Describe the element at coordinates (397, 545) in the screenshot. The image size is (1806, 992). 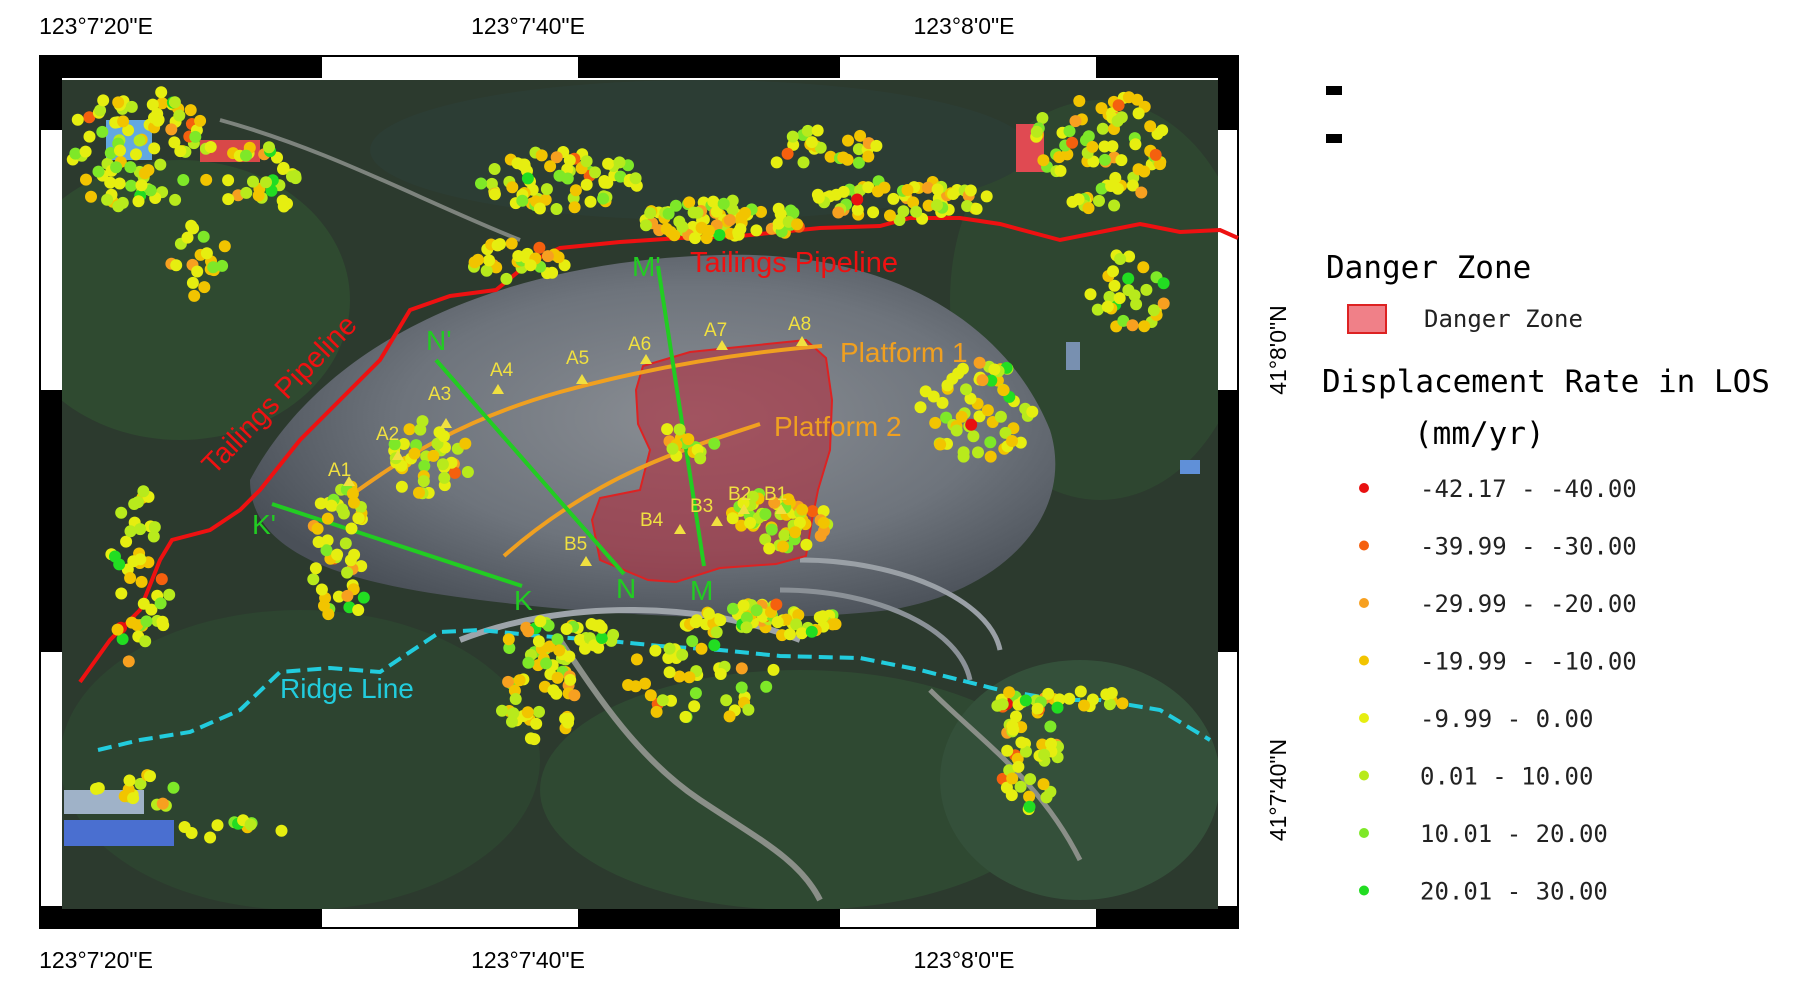
I see `profile-line-k` at that location.